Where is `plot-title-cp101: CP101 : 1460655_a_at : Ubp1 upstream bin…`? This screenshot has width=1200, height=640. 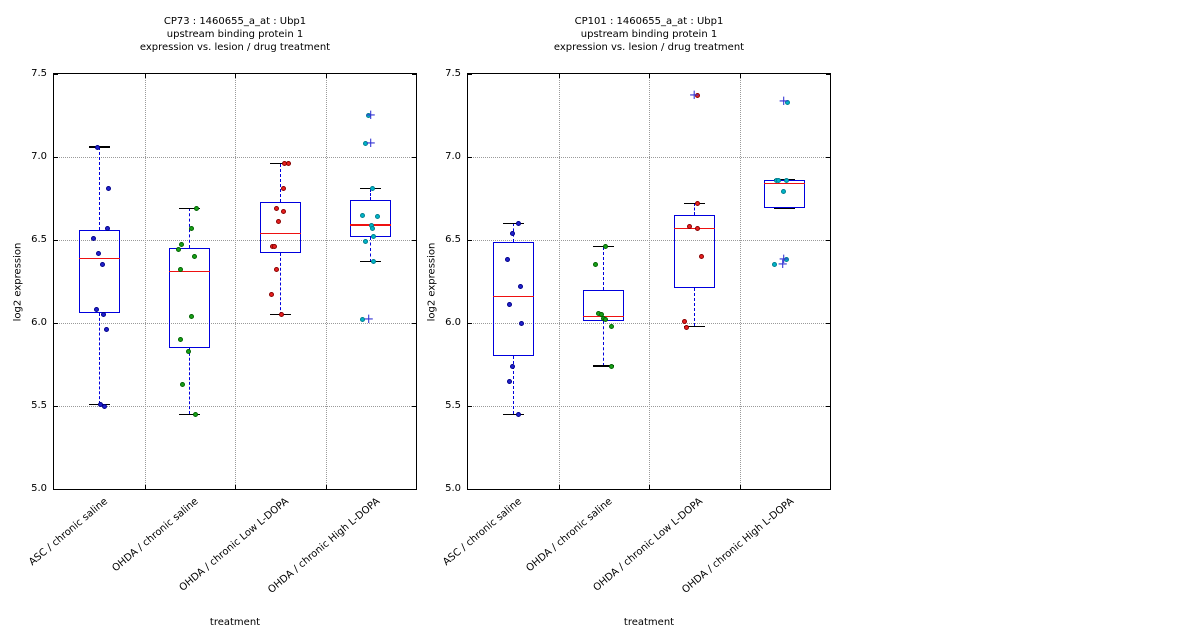 plot-title-cp101: CP101 : 1460655_a_at : Ubp1 upstream bin… is located at coordinates (649, 34).